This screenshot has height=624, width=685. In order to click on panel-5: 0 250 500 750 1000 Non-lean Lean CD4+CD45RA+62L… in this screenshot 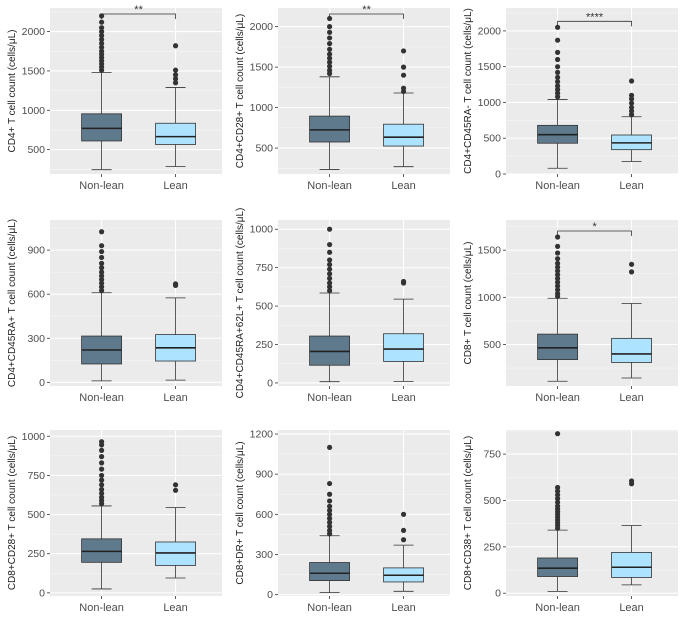, I will do `click(342, 306)`.